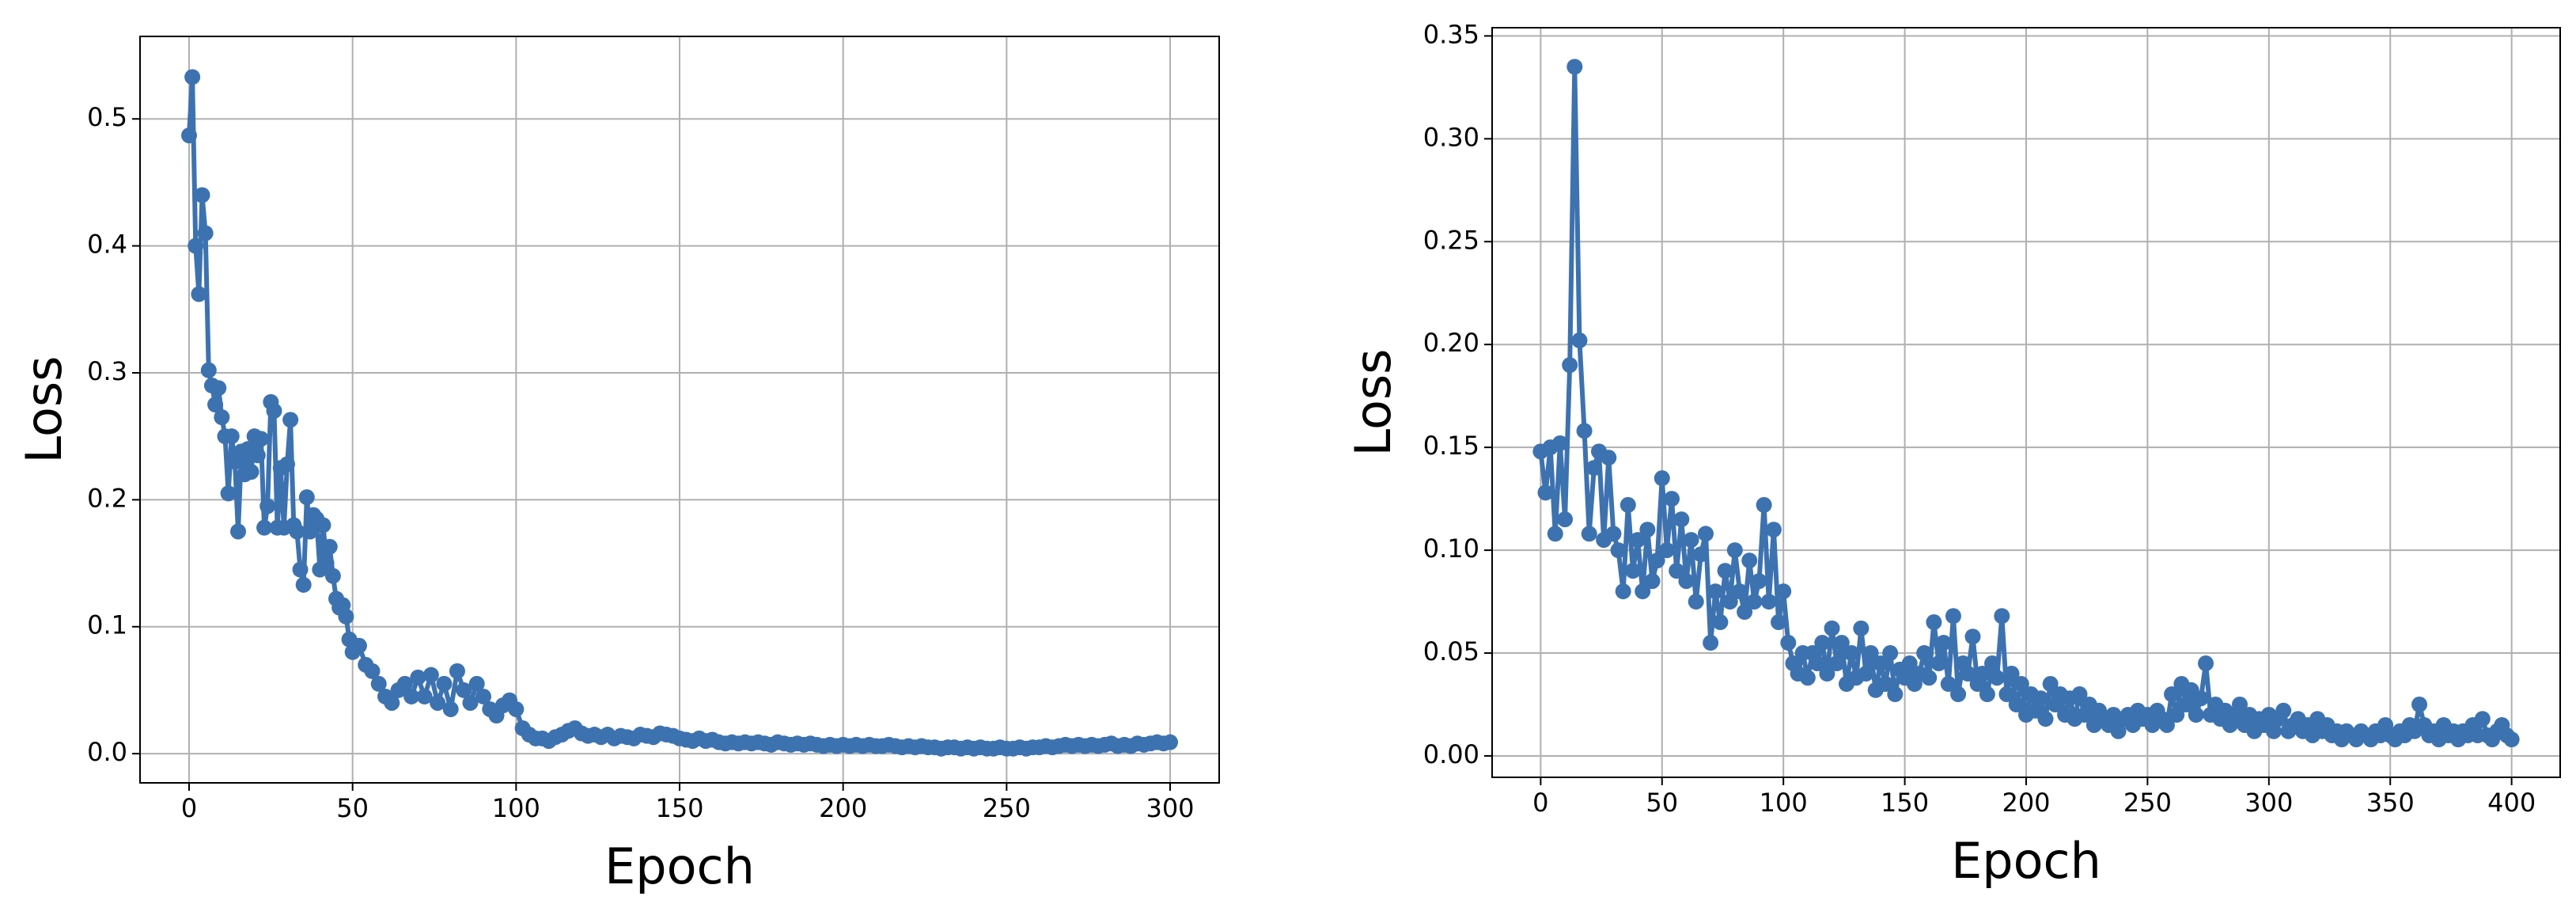 This screenshot has width=2576, height=919. What do you see at coordinates (107, 625) in the screenshot?
I see `y-tick-label: 0.1` at bounding box center [107, 625].